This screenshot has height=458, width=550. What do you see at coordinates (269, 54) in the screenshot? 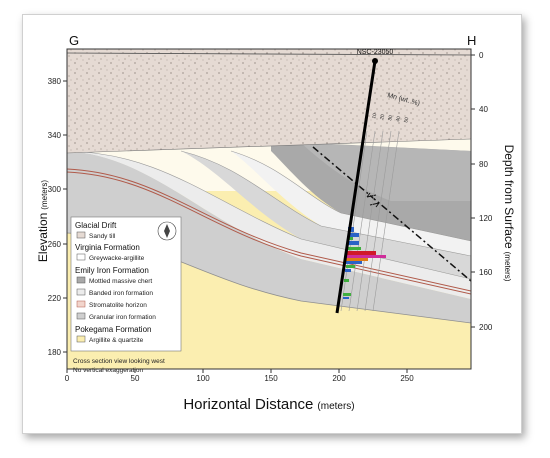
I see `ground-surface` at bounding box center [269, 54].